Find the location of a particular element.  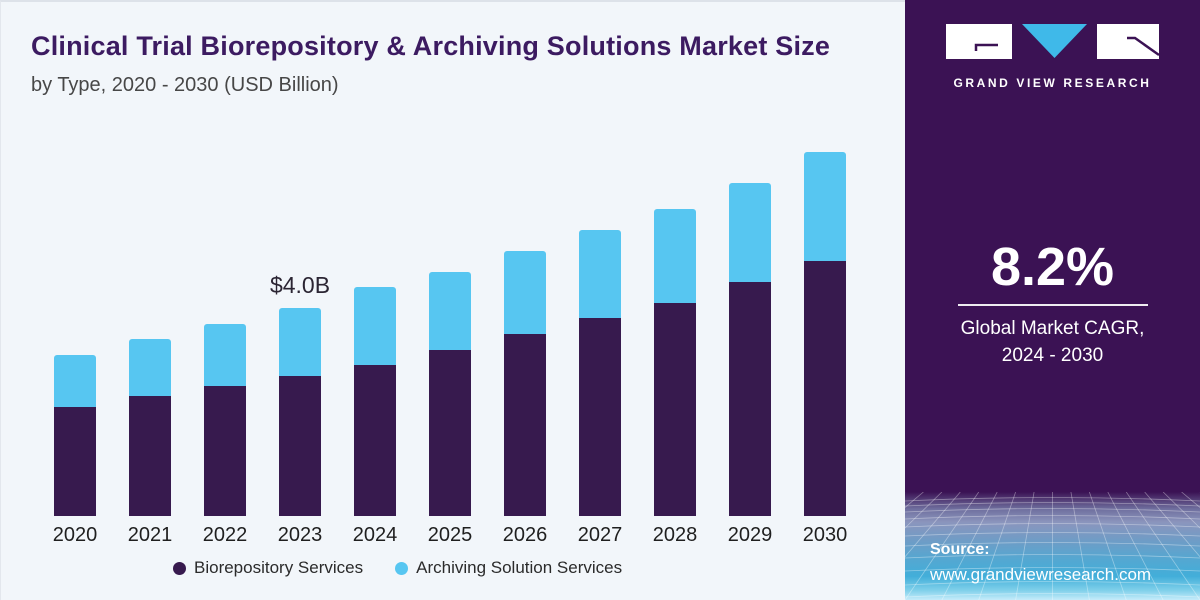

cagr-value: 8.2% is located at coordinates (1052, 267).